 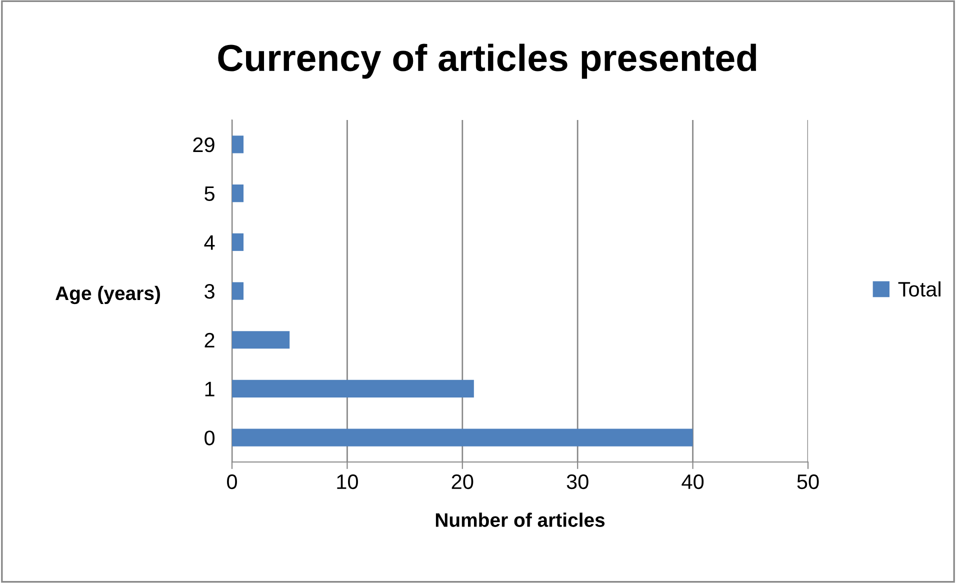 I want to click on legend-label: Total, so click(x=919, y=289).